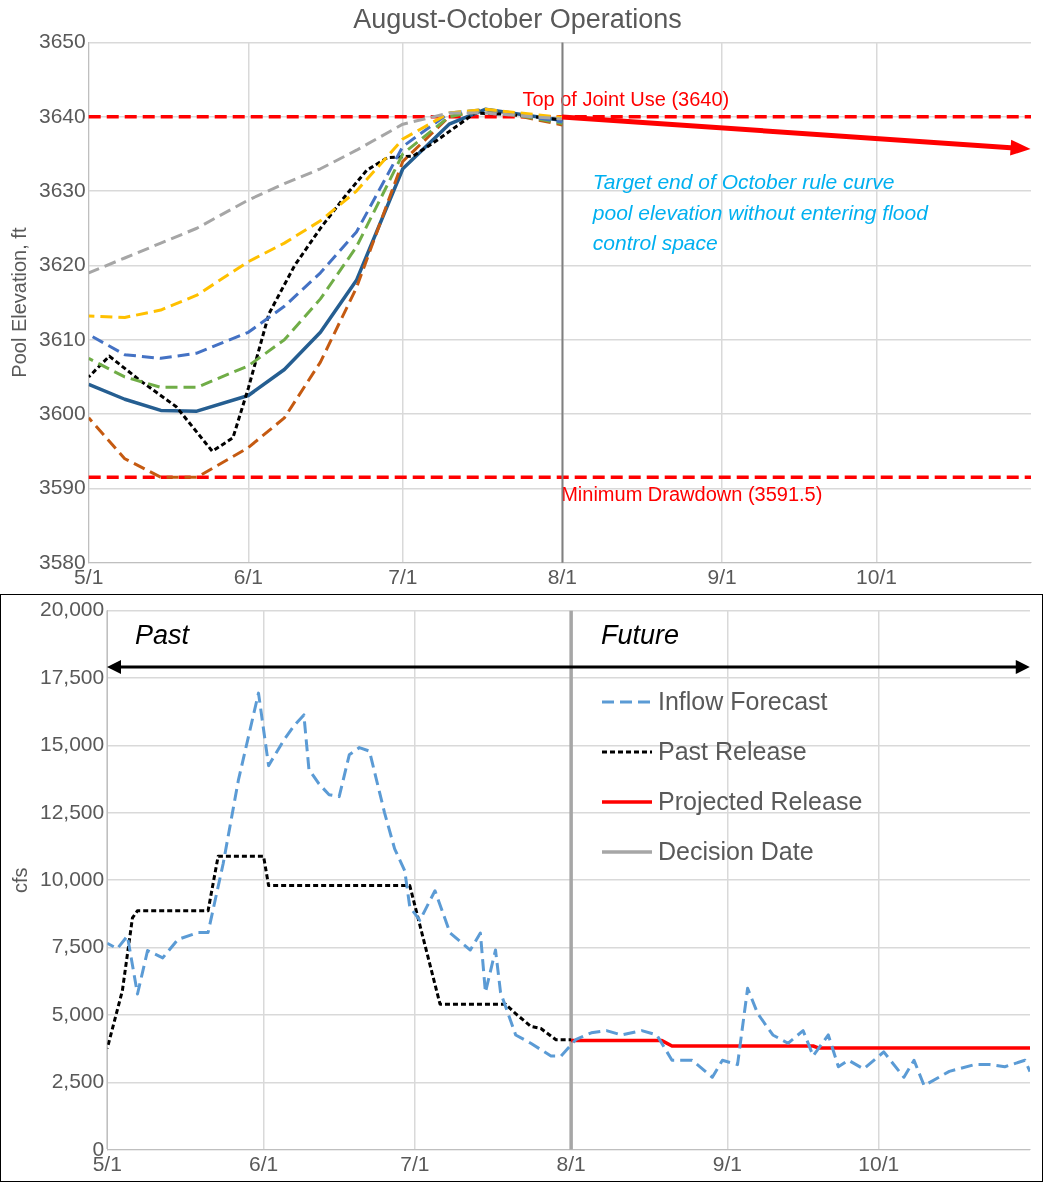 The height and width of the screenshot is (1185, 1043). Describe the element at coordinates (761, 213) in the screenshot. I see `annotation: Target end of October rule curve pool elevation without entering flood control space` at that location.